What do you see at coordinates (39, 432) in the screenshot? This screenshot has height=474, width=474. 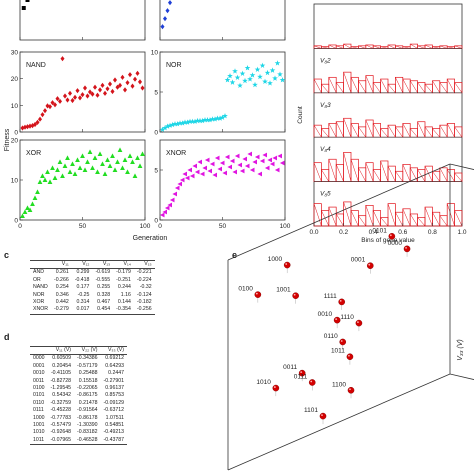 I see `table-cell: 1010` at bounding box center [39, 432].